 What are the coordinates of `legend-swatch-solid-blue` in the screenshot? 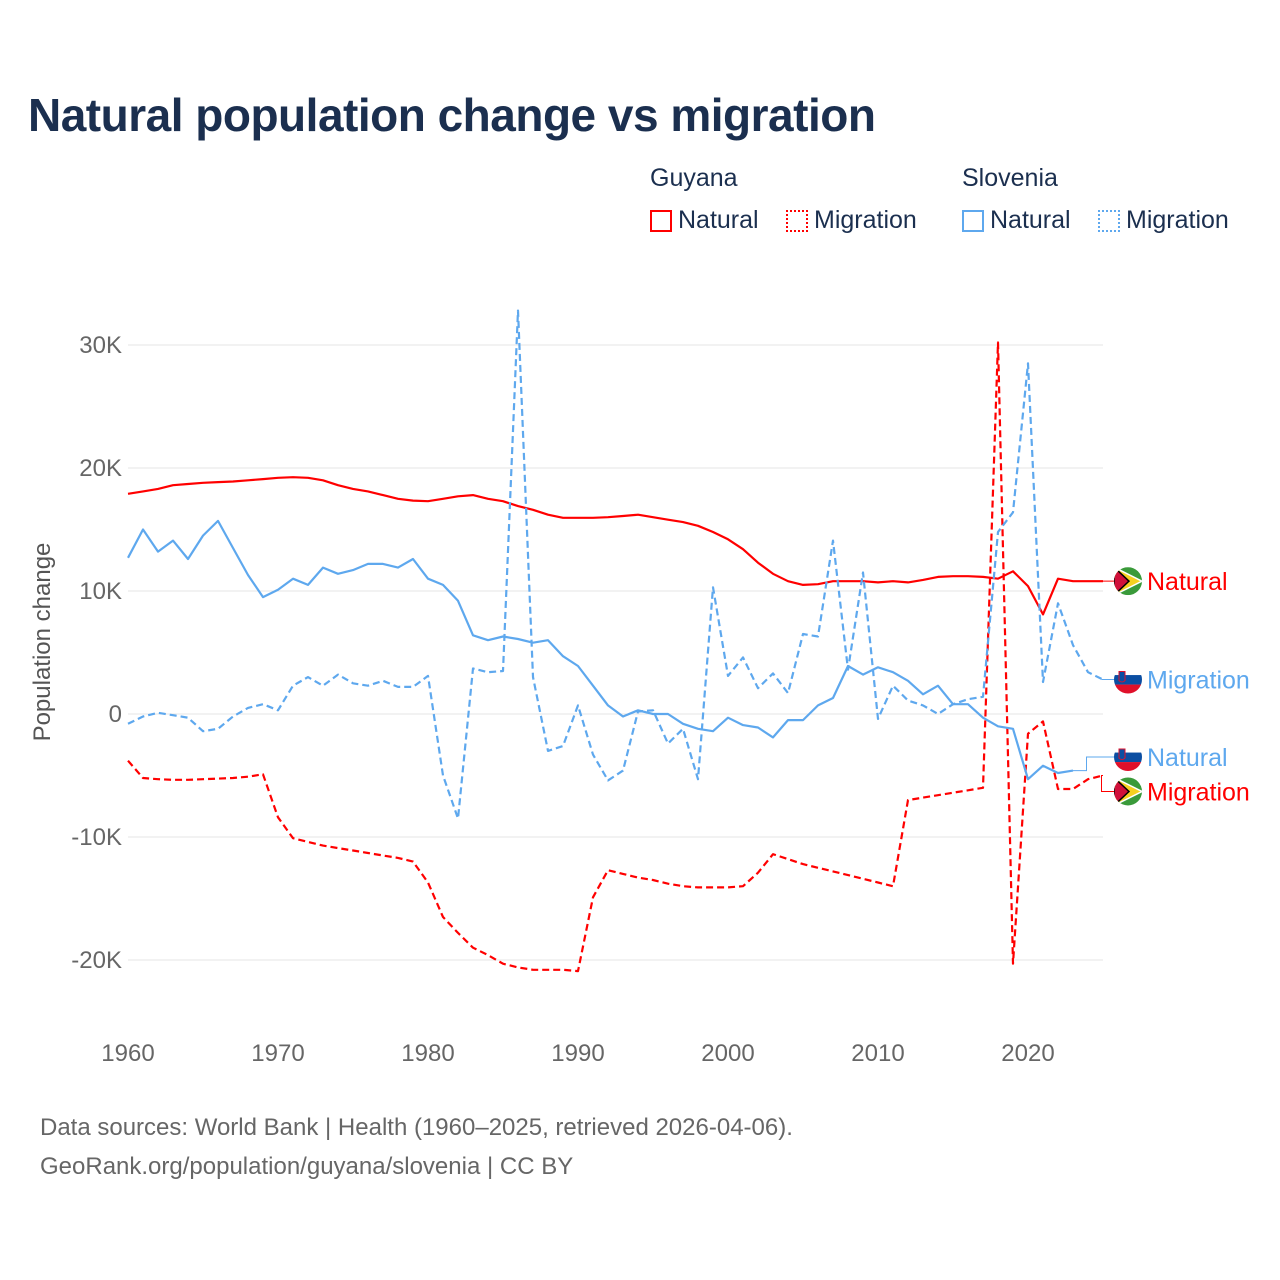 It's located at (973, 220).